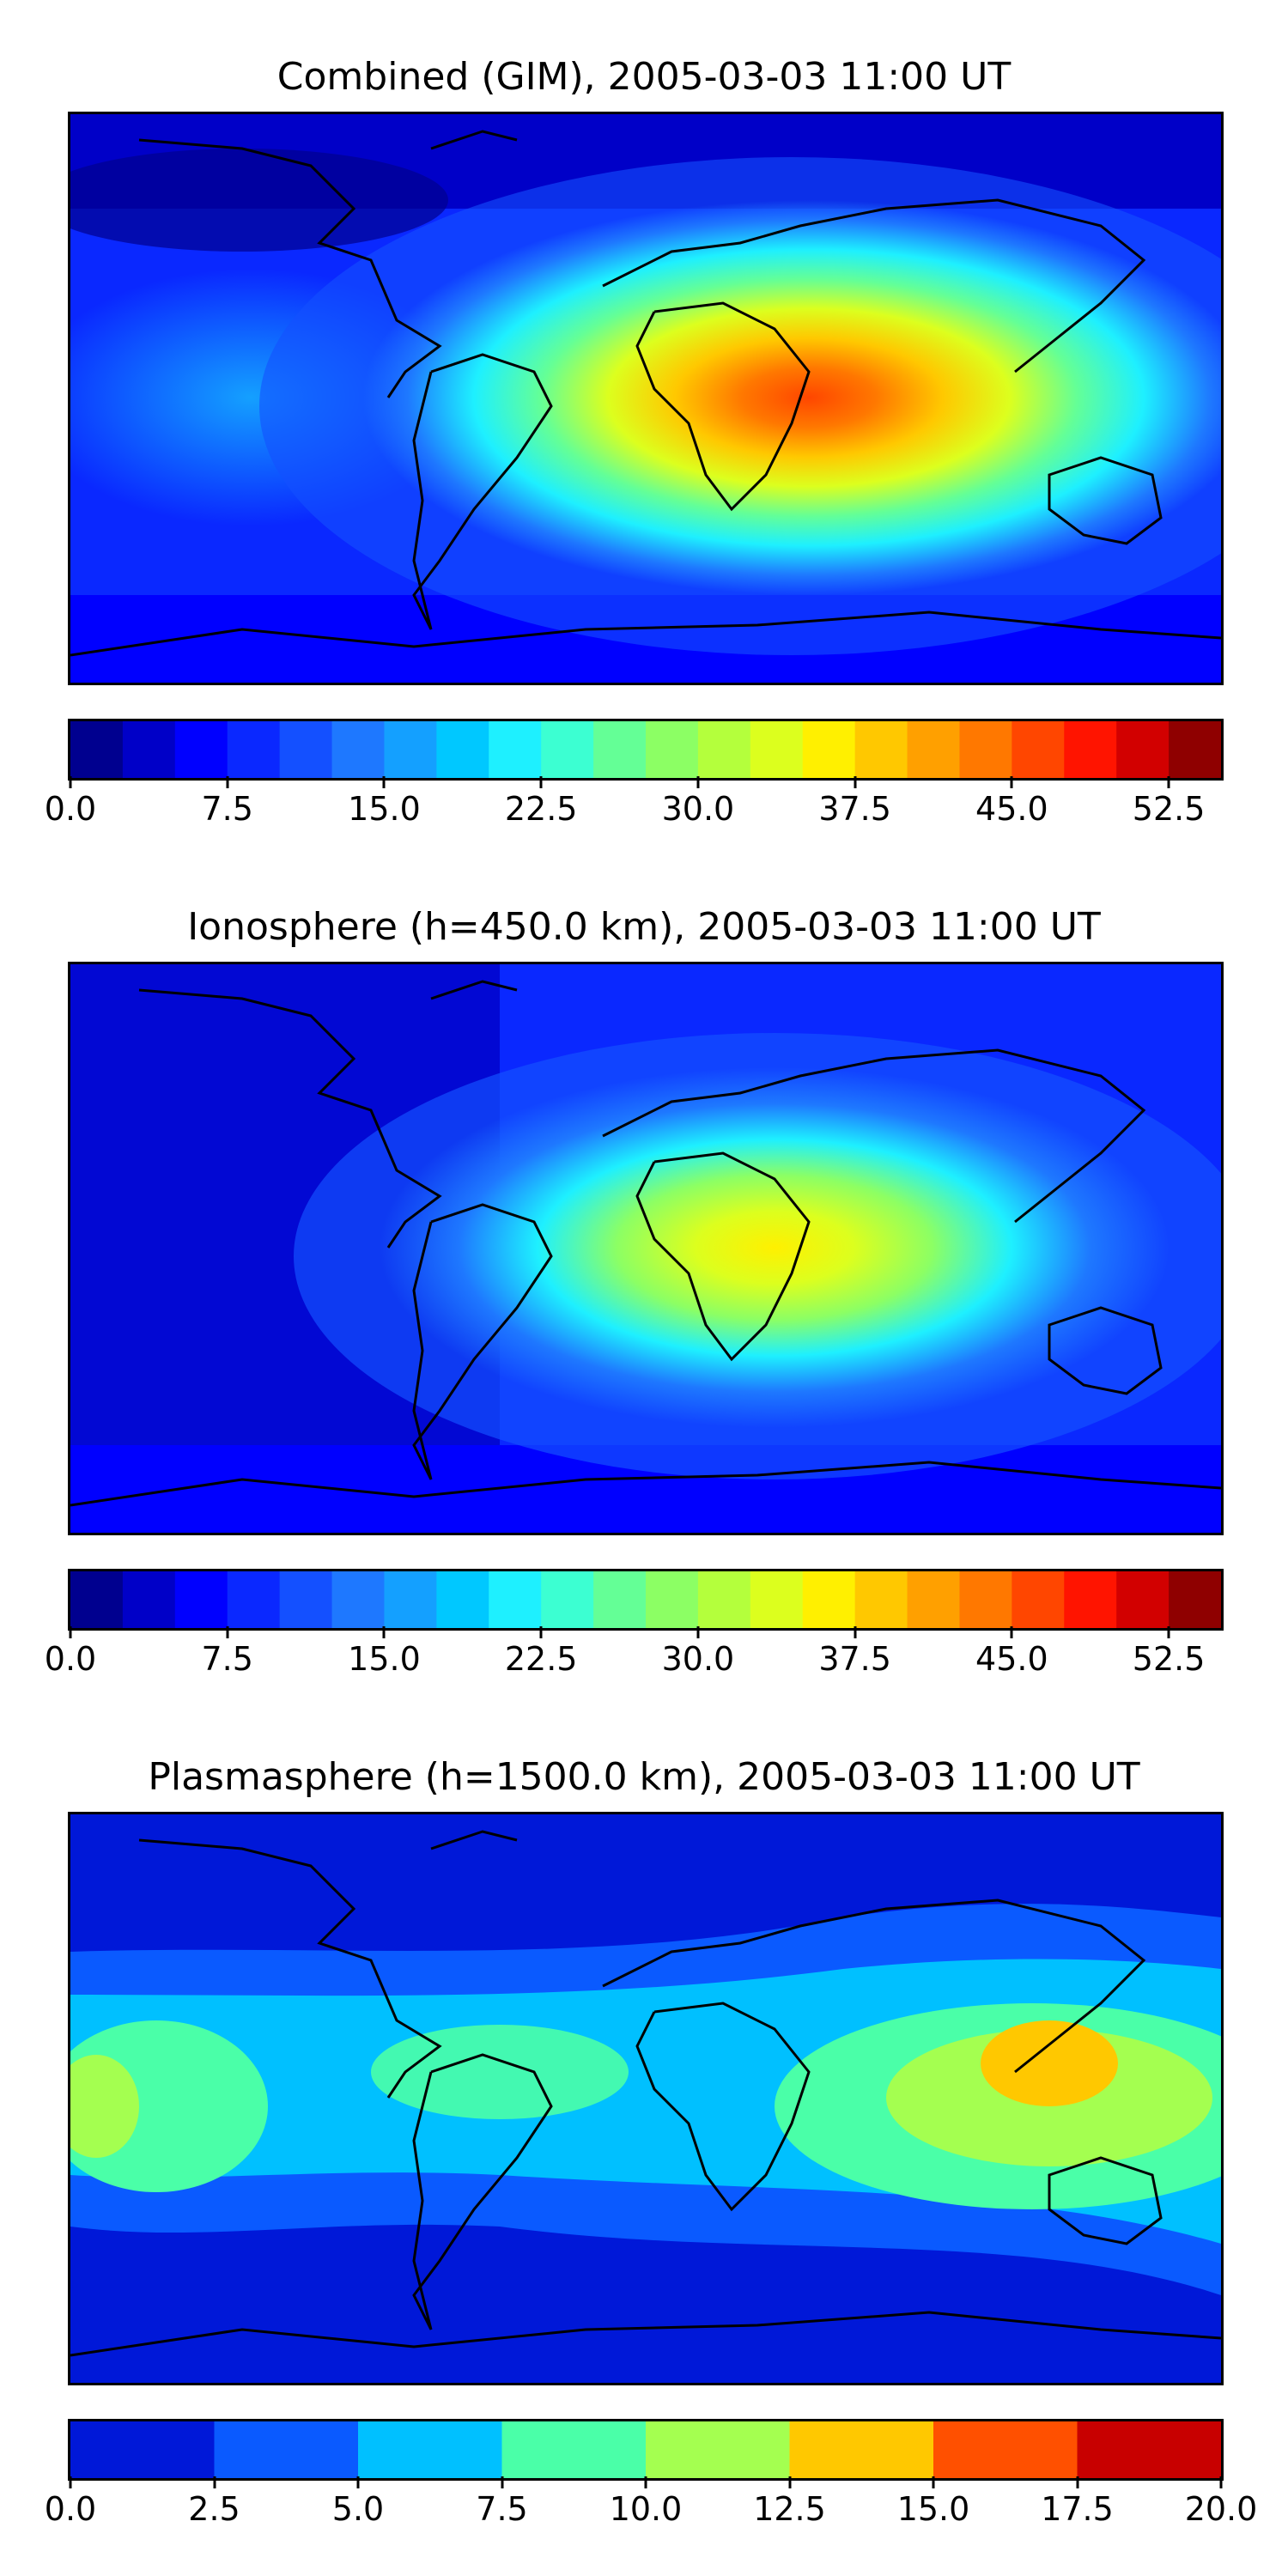 This screenshot has width=1288, height=2576. What do you see at coordinates (358, 2509) in the screenshot?
I see `cbar-tick-label: 5.0` at bounding box center [358, 2509].